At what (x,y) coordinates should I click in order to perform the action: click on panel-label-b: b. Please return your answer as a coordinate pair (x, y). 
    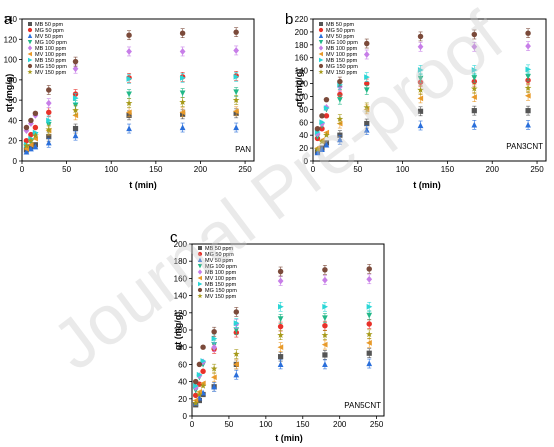
    Looking at the image, I should click on (289, 19).